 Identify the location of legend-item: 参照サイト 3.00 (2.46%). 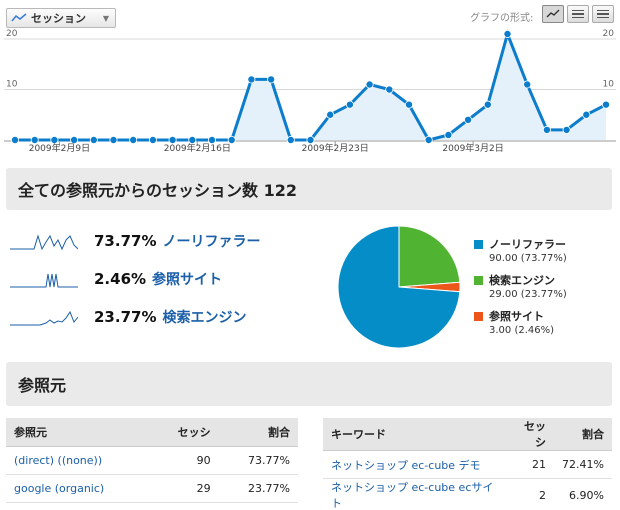
(520, 322).